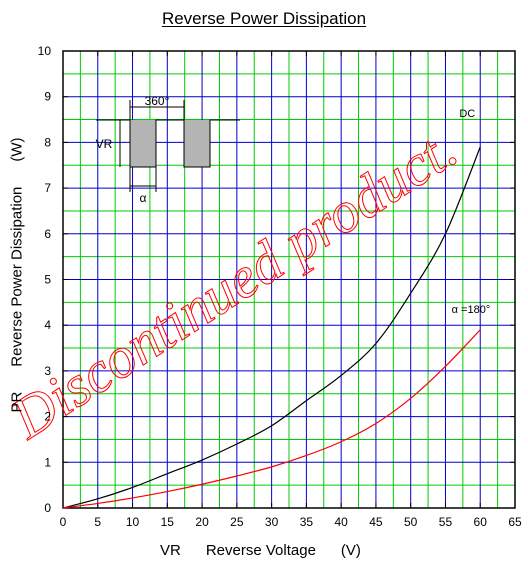 The image size is (528, 564). What do you see at coordinates (168, 522) in the screenshot?
I see `x-tick-label: 15` at bounding box center [168, 522].